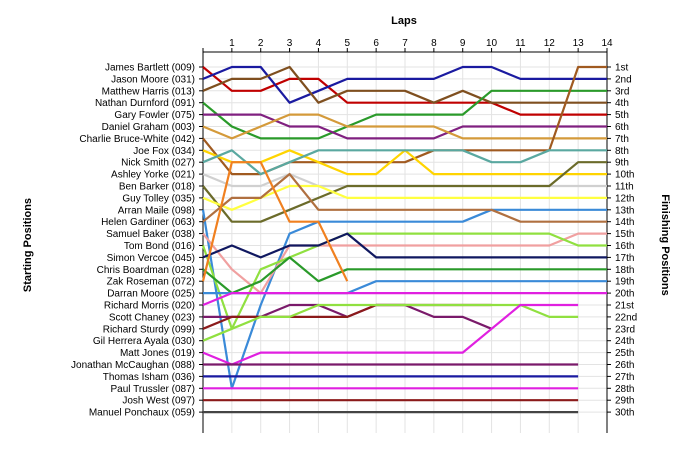 The width and height of the screenshot is (700, 450). Describe the element at coordinates (607, 43) in the screenshot. I see `lap-tick-label: 14` at that location.